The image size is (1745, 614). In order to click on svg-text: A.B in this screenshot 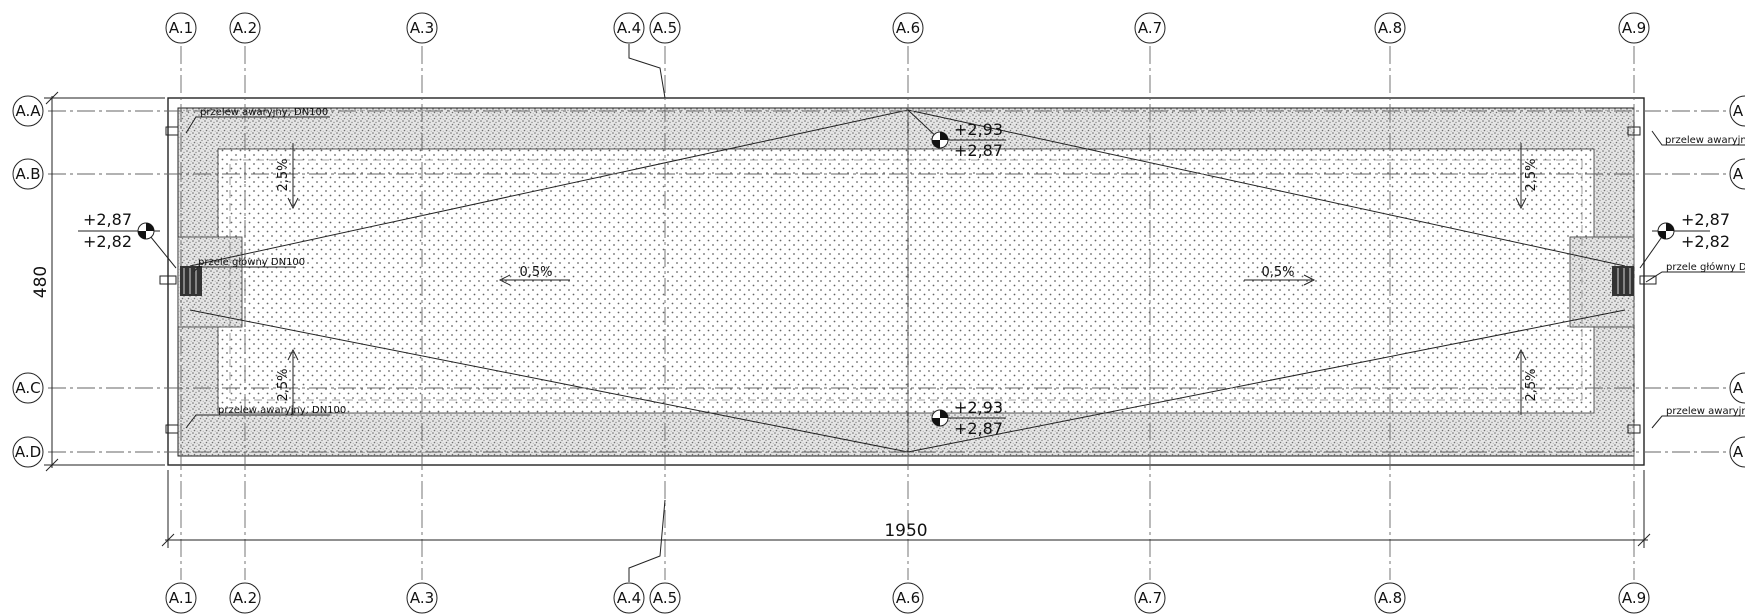, I will do `click(27, 174)`.